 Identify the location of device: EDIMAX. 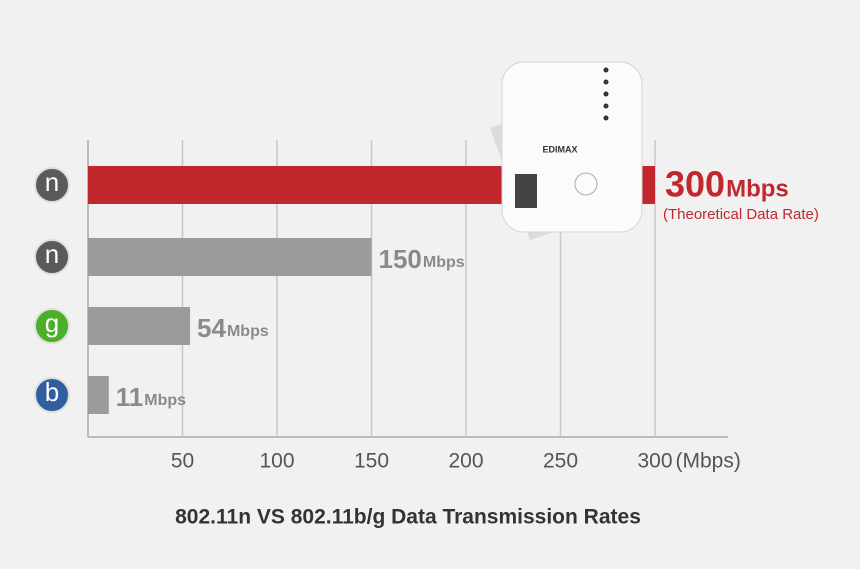
(566, 150).